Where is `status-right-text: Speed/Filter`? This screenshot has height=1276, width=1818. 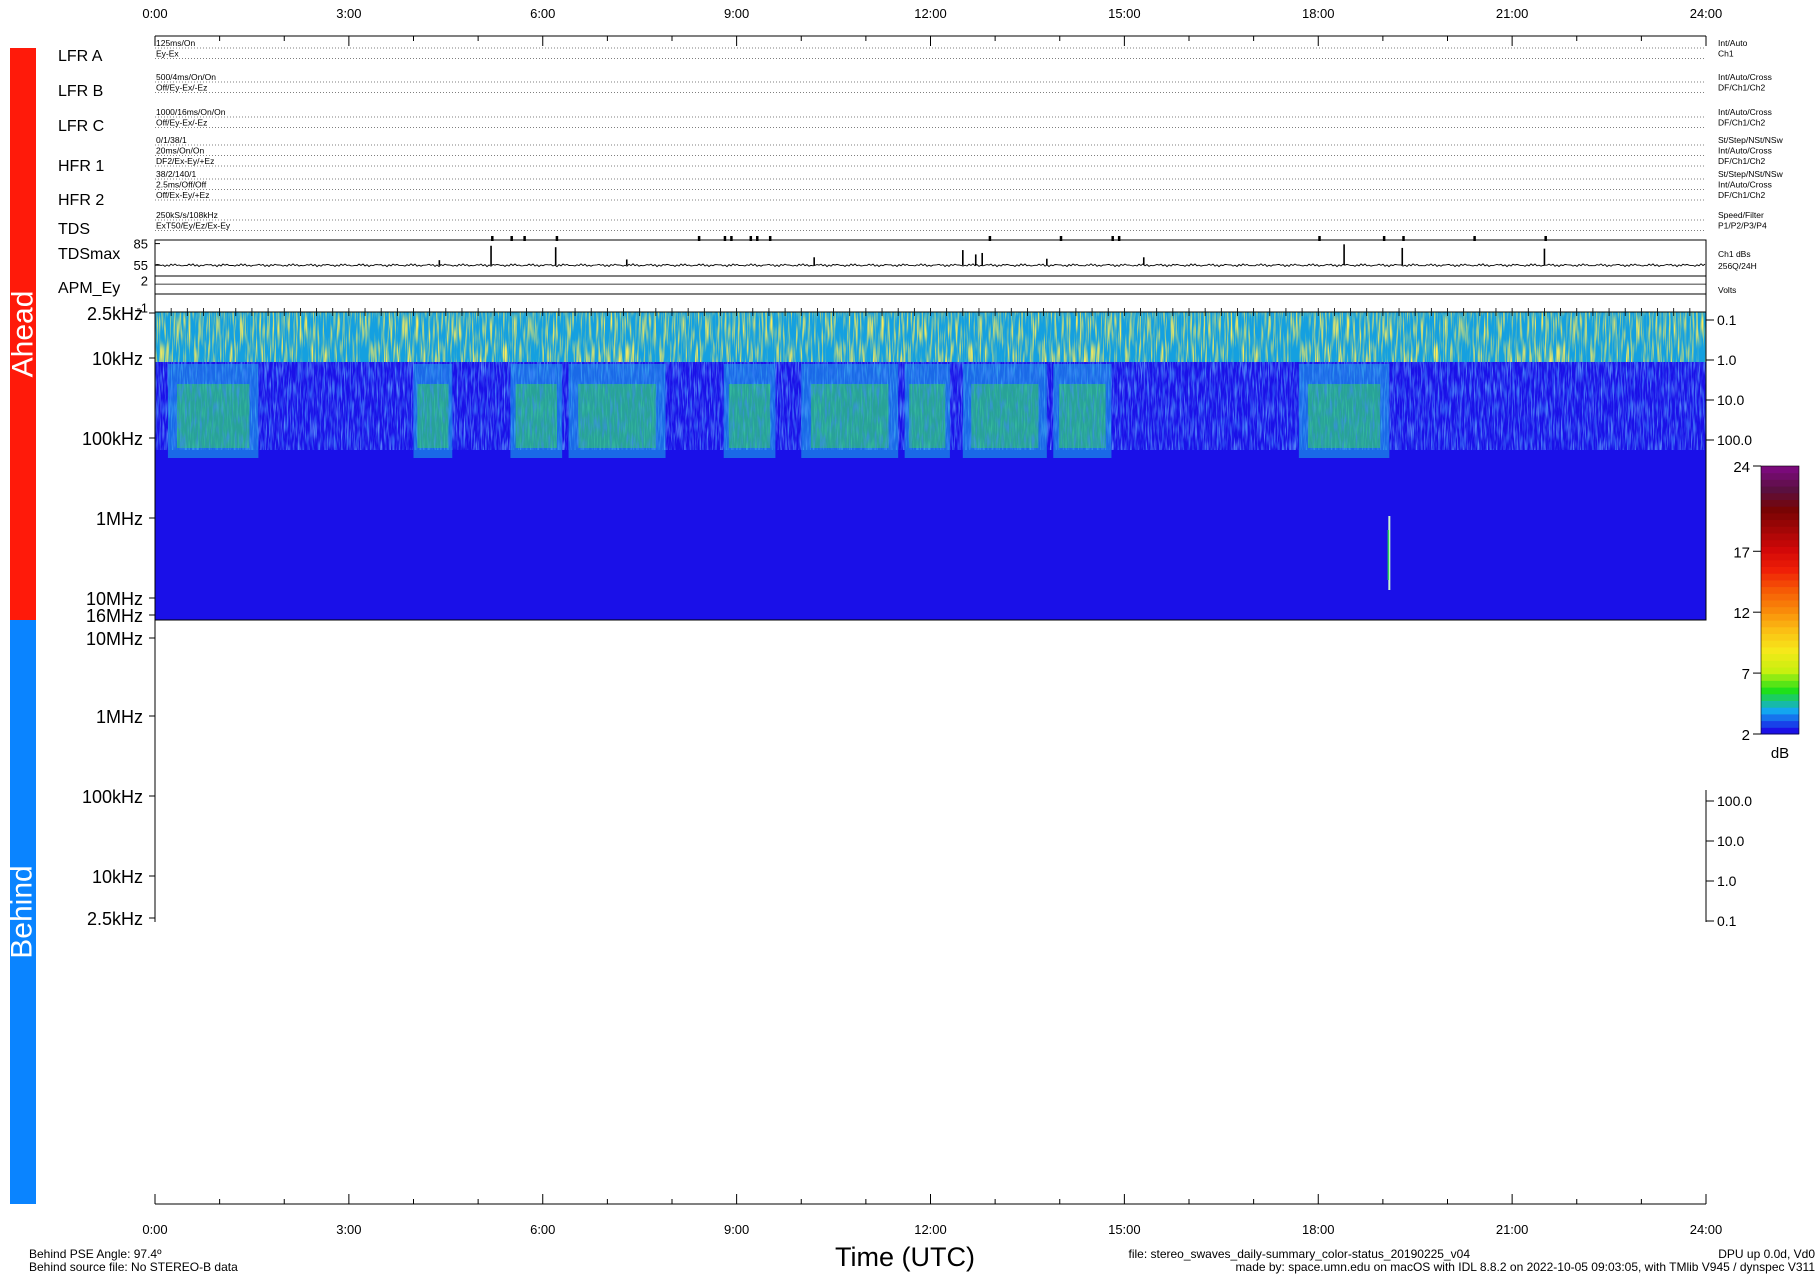 status-right-text: Speed/Filter is located at coordinates (1741, 215).